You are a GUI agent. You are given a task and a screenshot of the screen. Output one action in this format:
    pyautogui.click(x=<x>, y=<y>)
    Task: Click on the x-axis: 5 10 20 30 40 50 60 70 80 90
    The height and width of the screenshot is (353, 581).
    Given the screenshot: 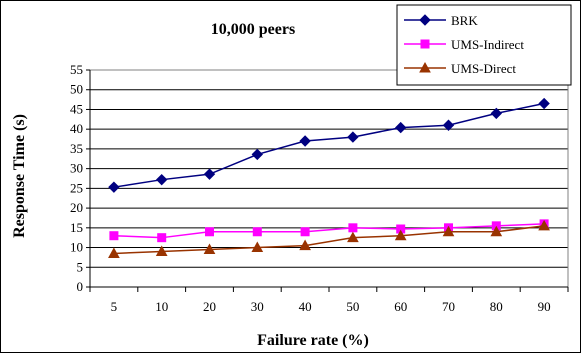 What is the action you would take?
    pyautogui.click(x=329, y=300)
    